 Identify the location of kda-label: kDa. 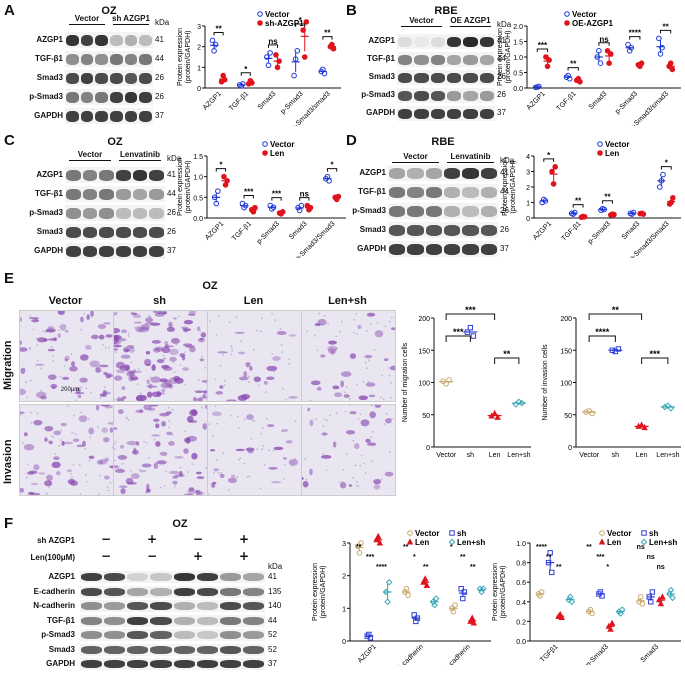
(174, 158).